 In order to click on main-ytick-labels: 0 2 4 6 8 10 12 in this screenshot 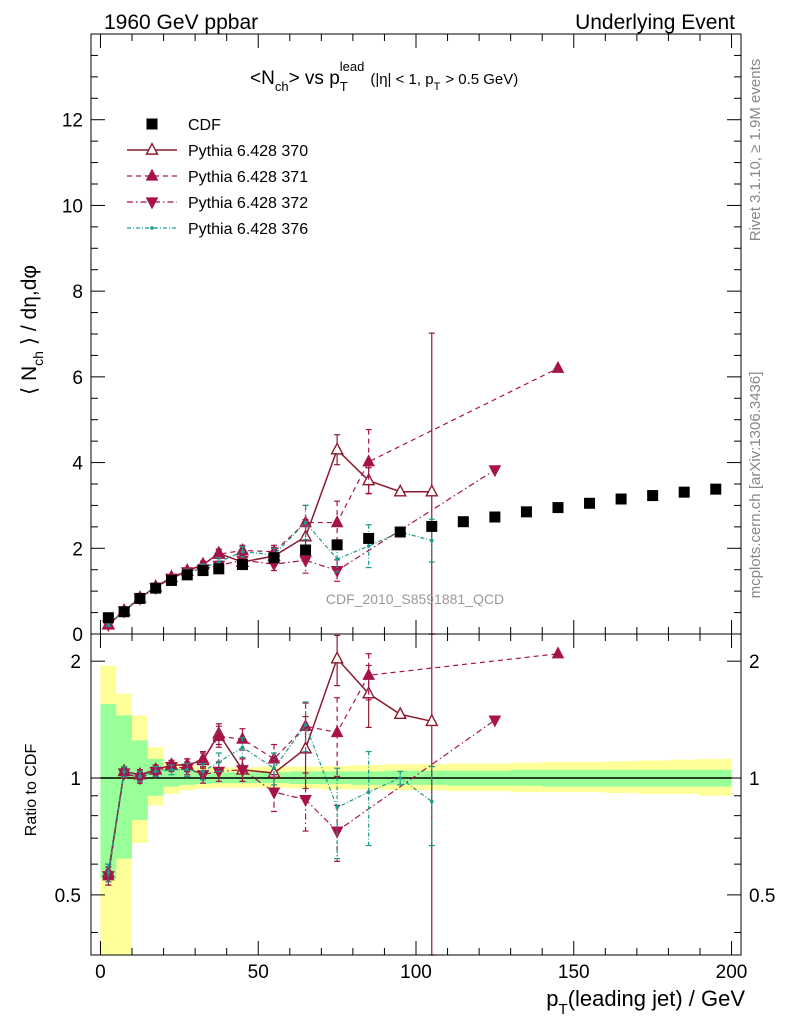, I will do `click(73, 378)`.